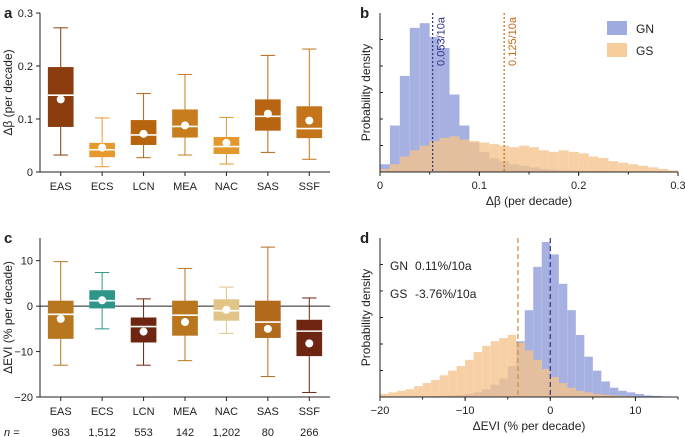 Image resolution: width=685 pixels, height=437 pixels. What do you see at coordinates (443, 266) in the screenshot?
I see `annotation-gn-value: 0.11%/10a` at bounding box center [443, 266].